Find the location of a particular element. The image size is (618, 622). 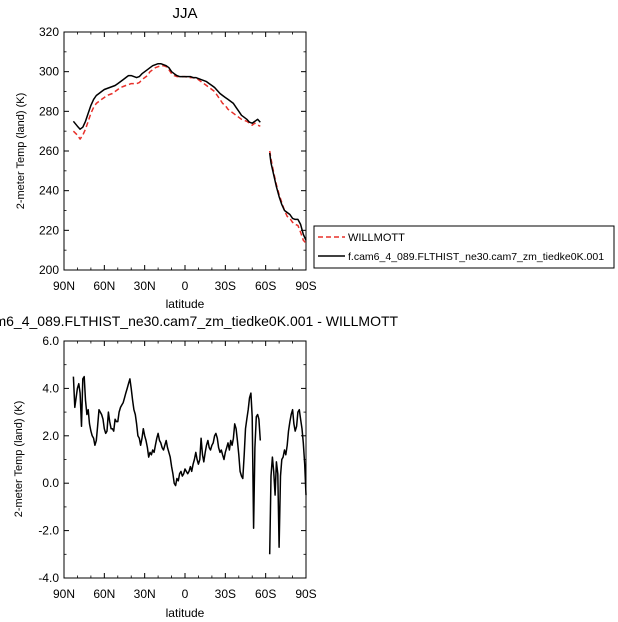

y-tick-label: 0.0 is located at coordinates (50, 483).